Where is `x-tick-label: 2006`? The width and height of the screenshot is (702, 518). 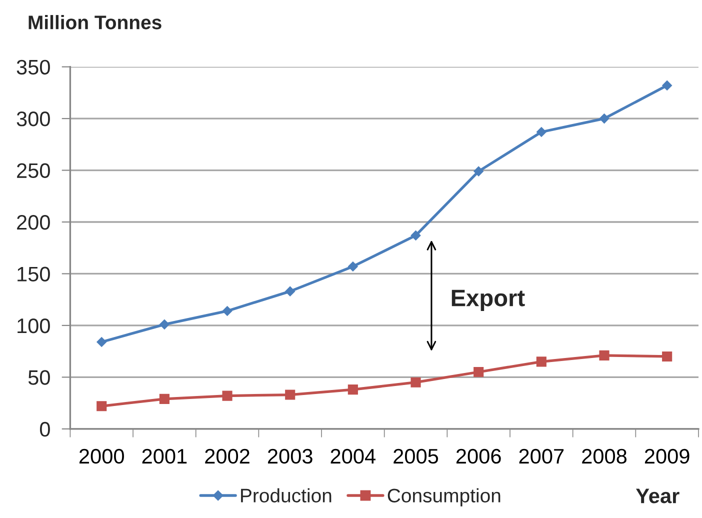 x-tick-label: 2006 is located at coordinates (478, 456).